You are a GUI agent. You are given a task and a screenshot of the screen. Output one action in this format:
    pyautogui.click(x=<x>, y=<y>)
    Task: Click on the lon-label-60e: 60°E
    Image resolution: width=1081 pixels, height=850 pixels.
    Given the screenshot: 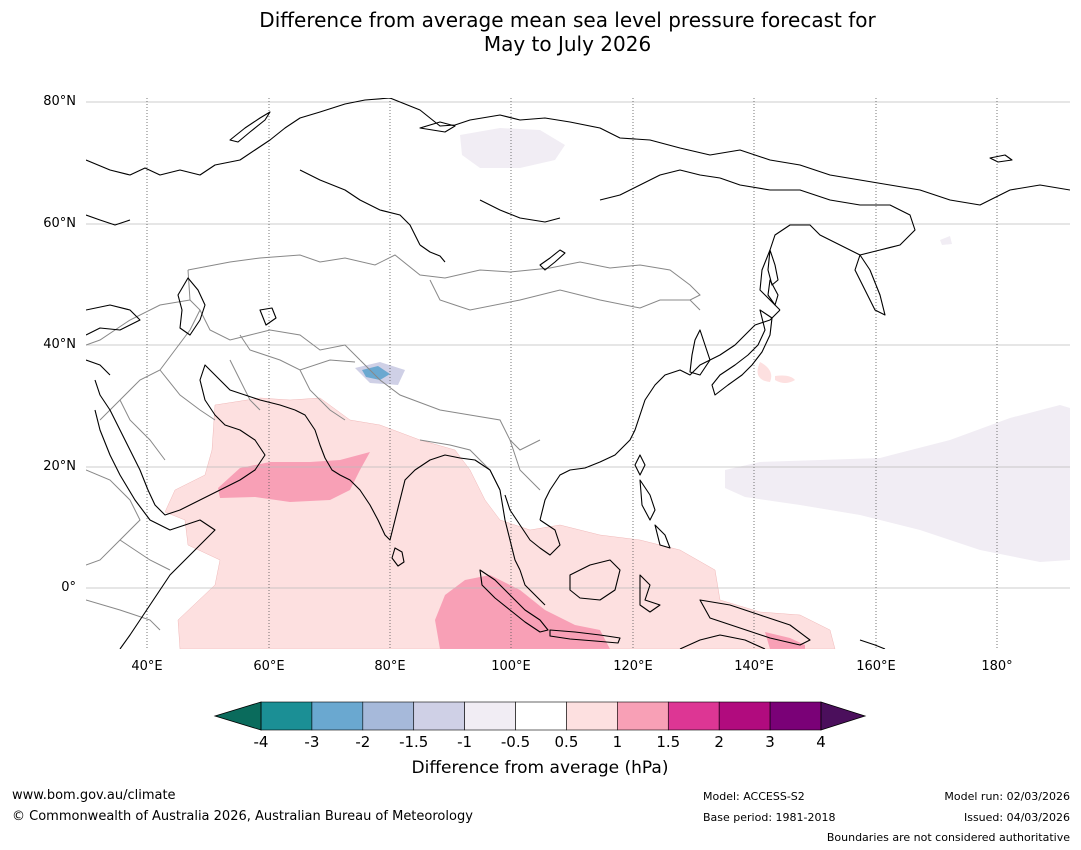 What is the action you would take?
    pyautogui.click(x=269, y=666)
    